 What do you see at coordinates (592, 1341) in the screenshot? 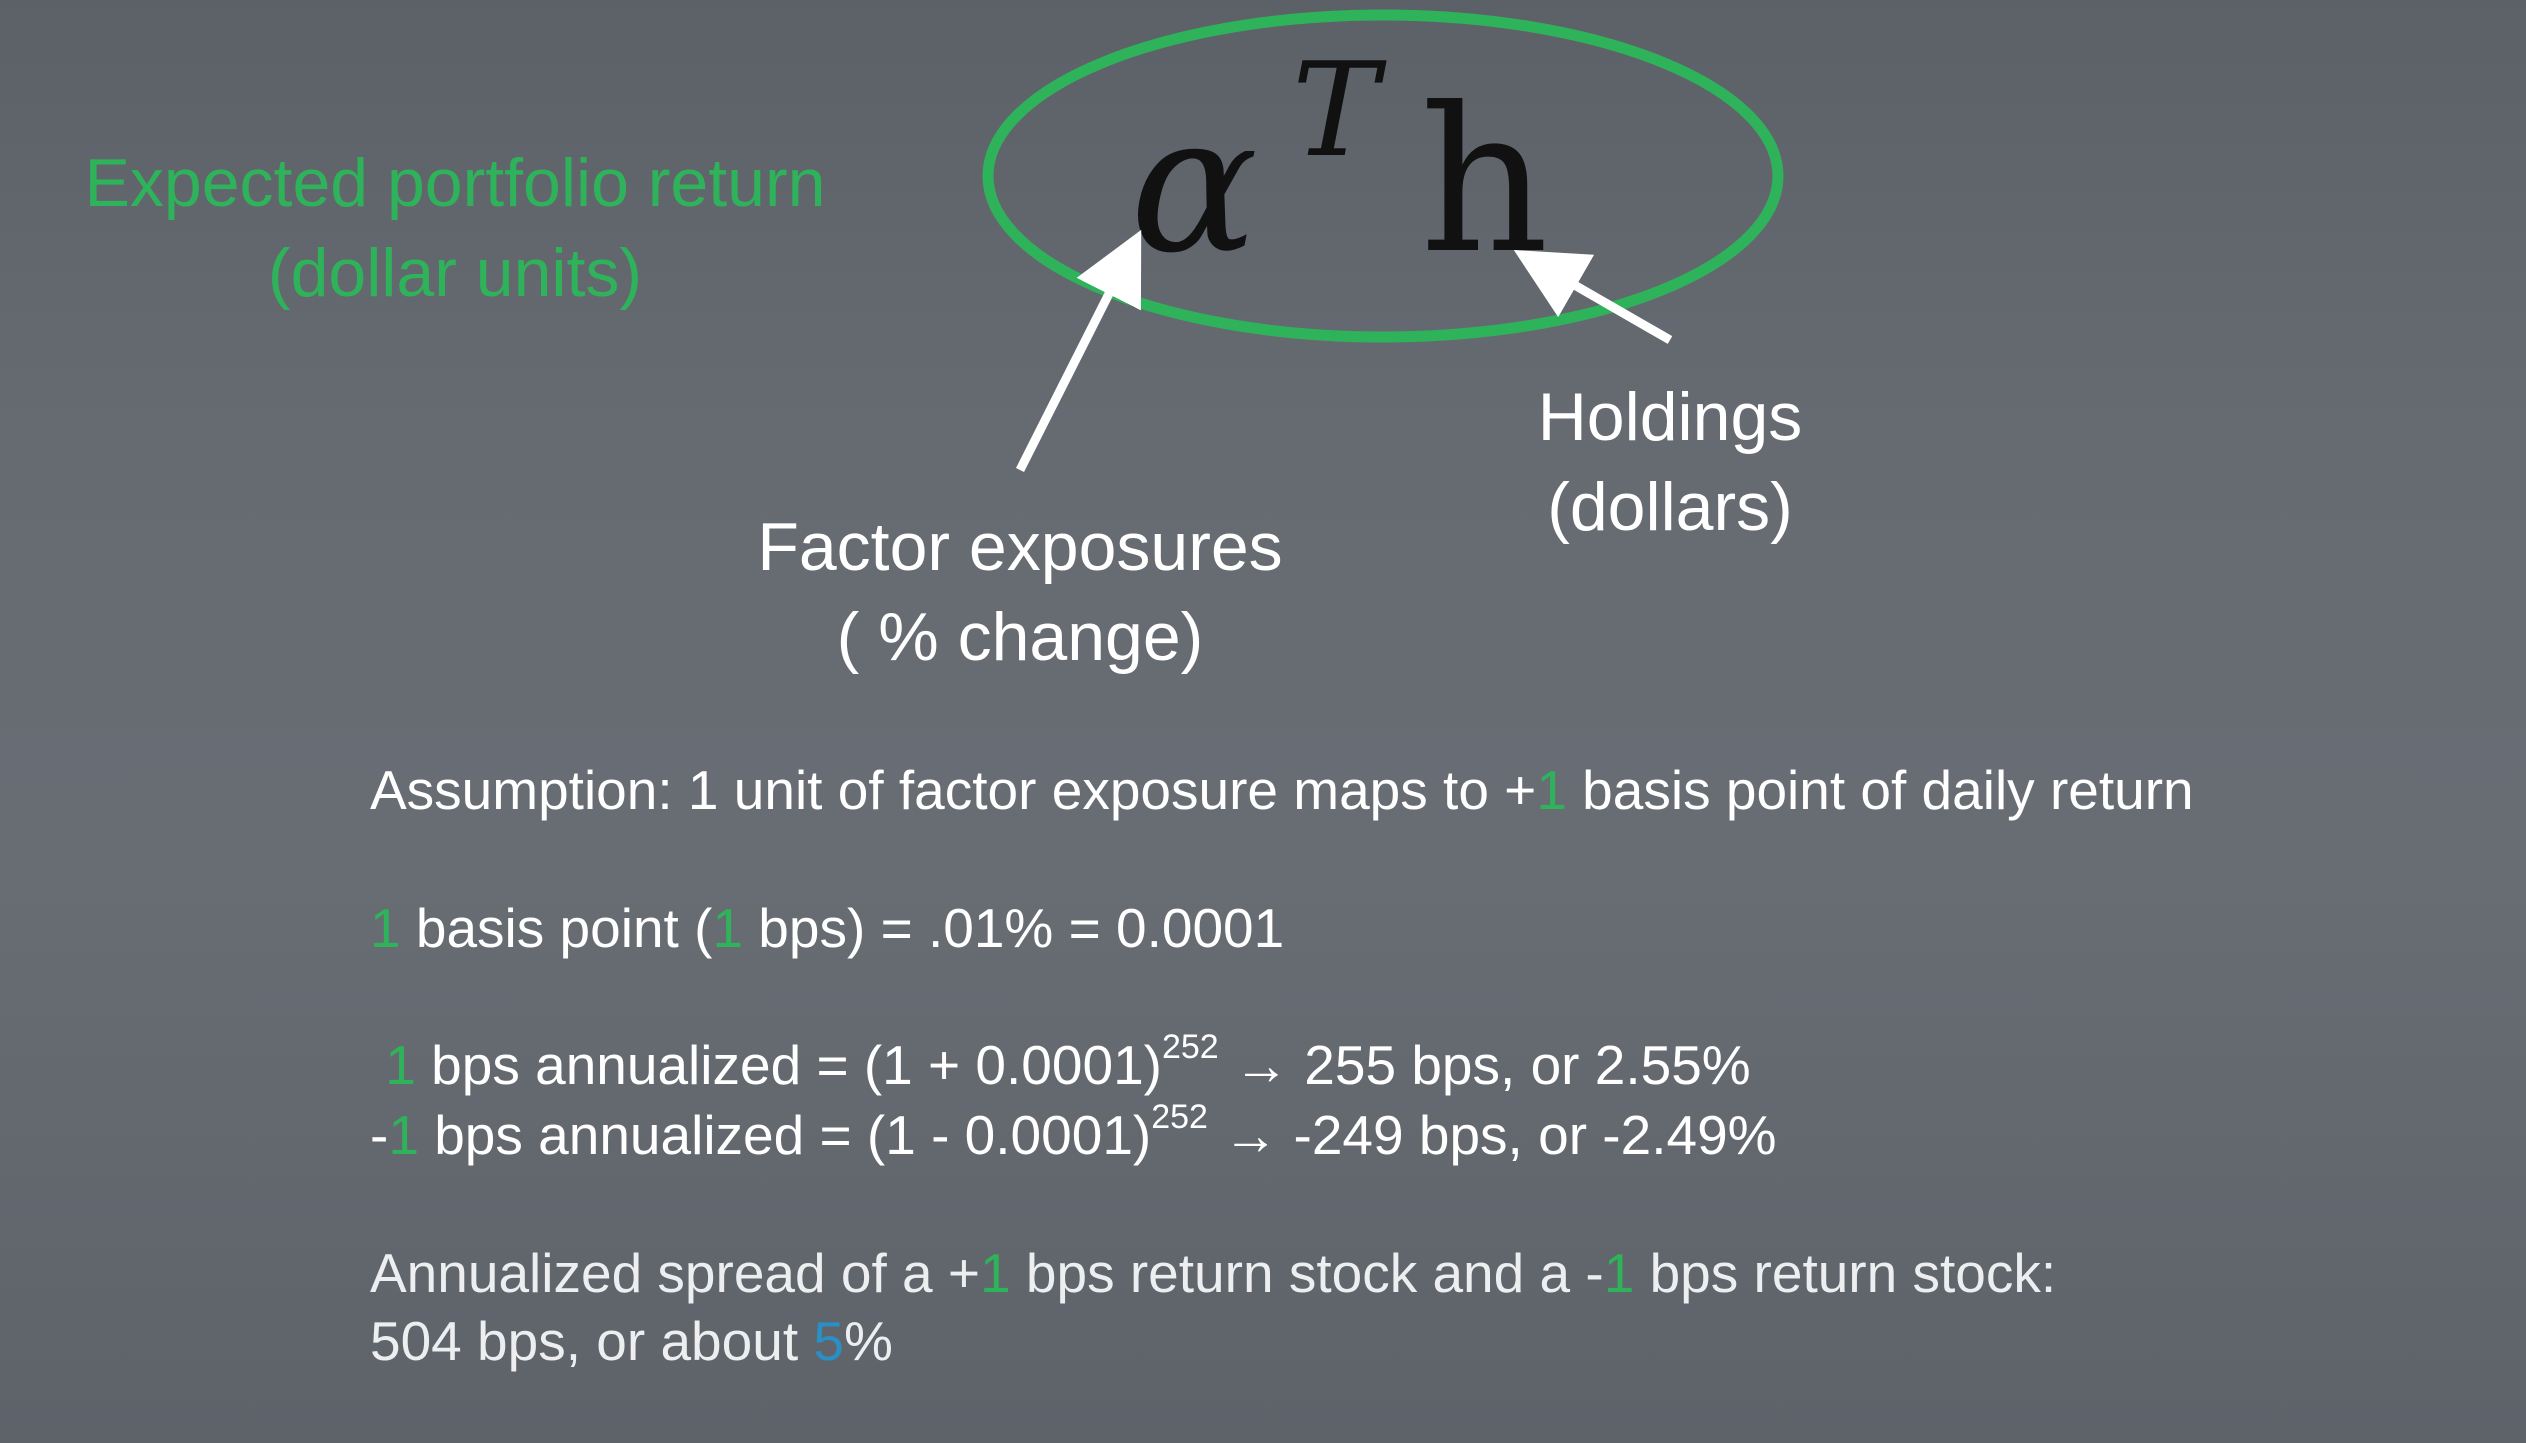
I see `spread-line2-part1: 504 bps, or about` at bounding box center [592, 1341].